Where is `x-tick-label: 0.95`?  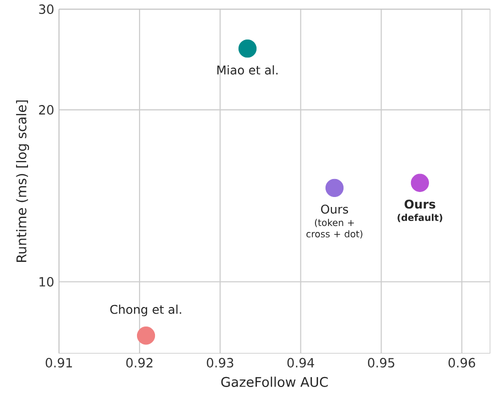
x-tick-label: 0.95 is located at coordinates (381, 363).